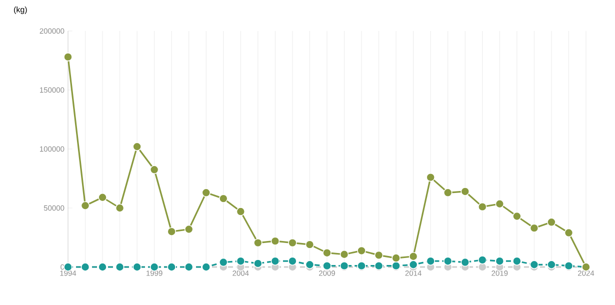  What do you see at coordinates (20, 10) in the screenshot?
I see `y-axis-title: (kg)` at bounding box center [20, 10].